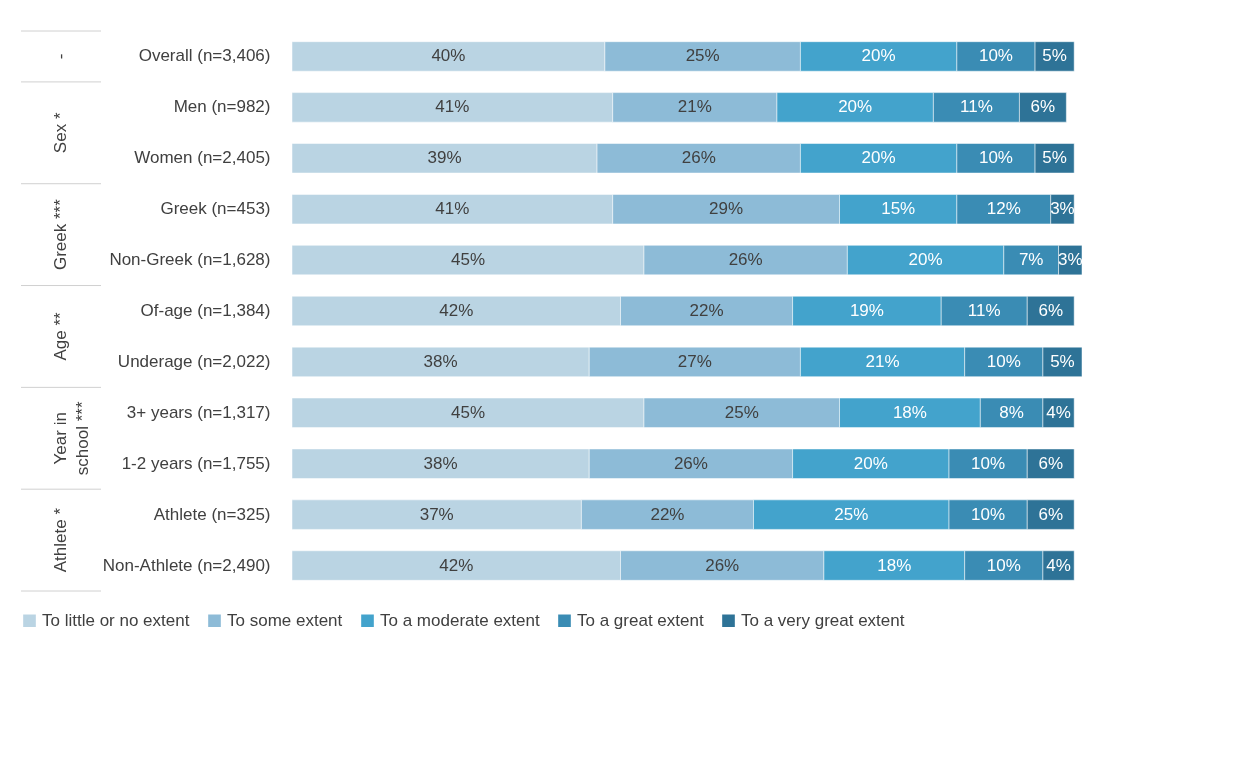 This screenshot has height=763, width=1250. Describe the element at coordinates (640, 620) in the screenshot. I see `legend-label: To a great extent` at that location.